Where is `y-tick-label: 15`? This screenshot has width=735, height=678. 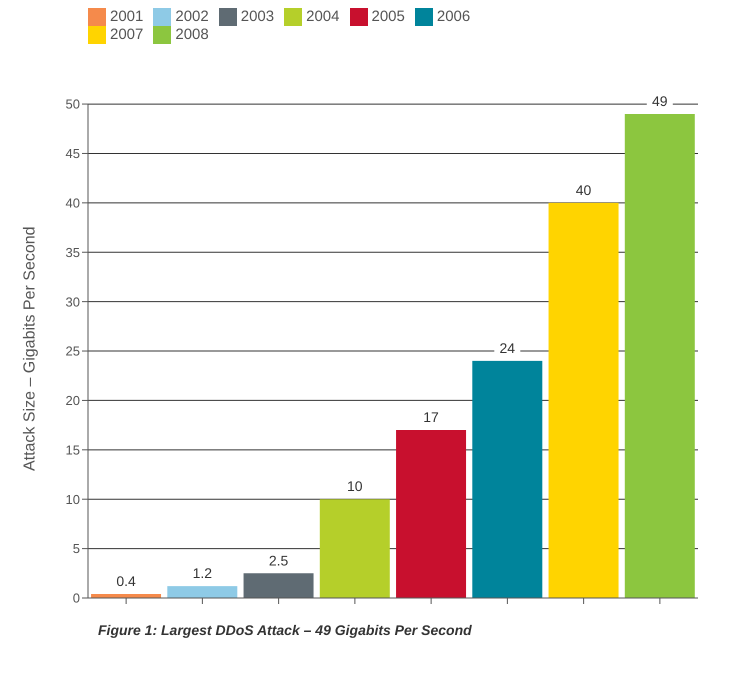
y-tick-label: 15 is located at coordinates (73, 450).